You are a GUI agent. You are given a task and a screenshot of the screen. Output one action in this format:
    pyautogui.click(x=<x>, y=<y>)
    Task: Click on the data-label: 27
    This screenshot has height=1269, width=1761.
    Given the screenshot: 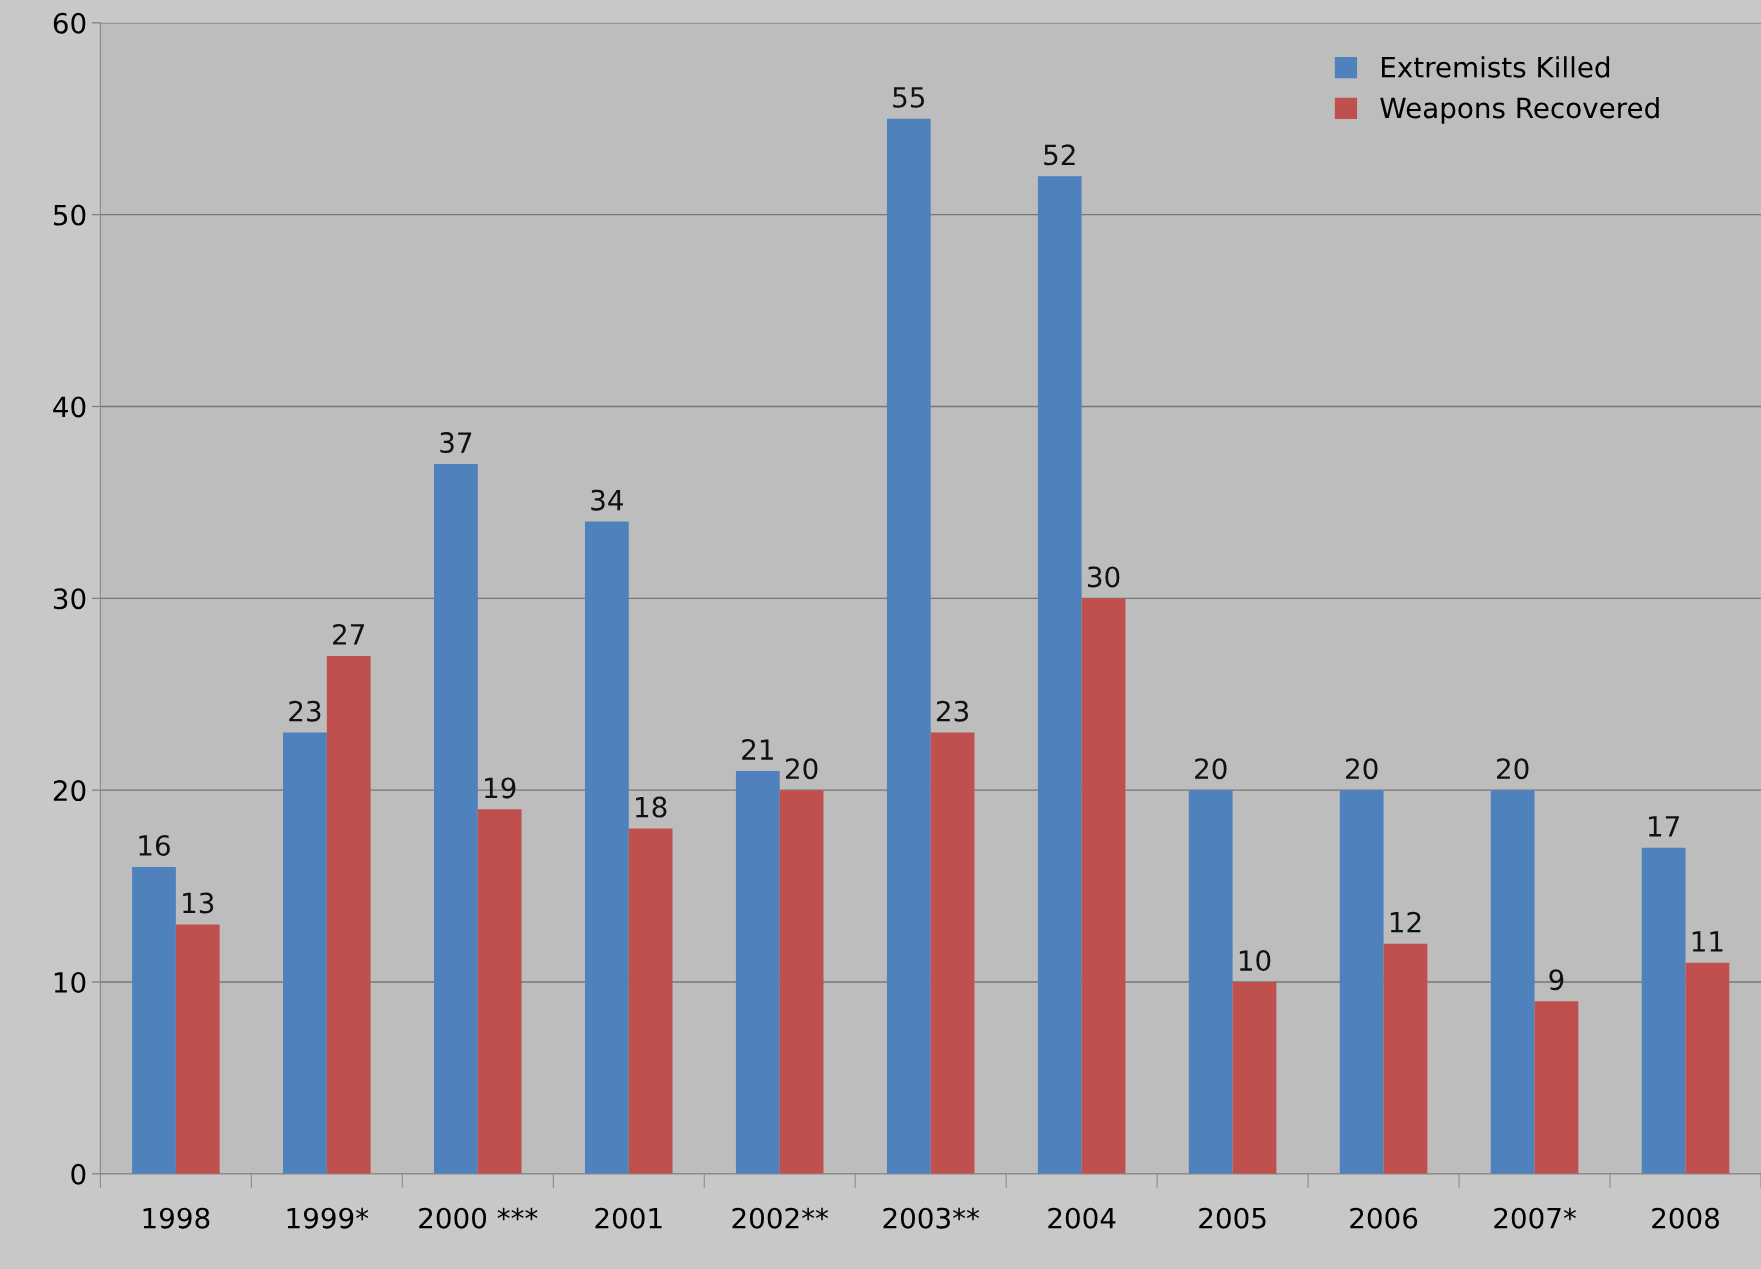 What is the action you would take?
    pyautogui.click(x=349, y=634)
    